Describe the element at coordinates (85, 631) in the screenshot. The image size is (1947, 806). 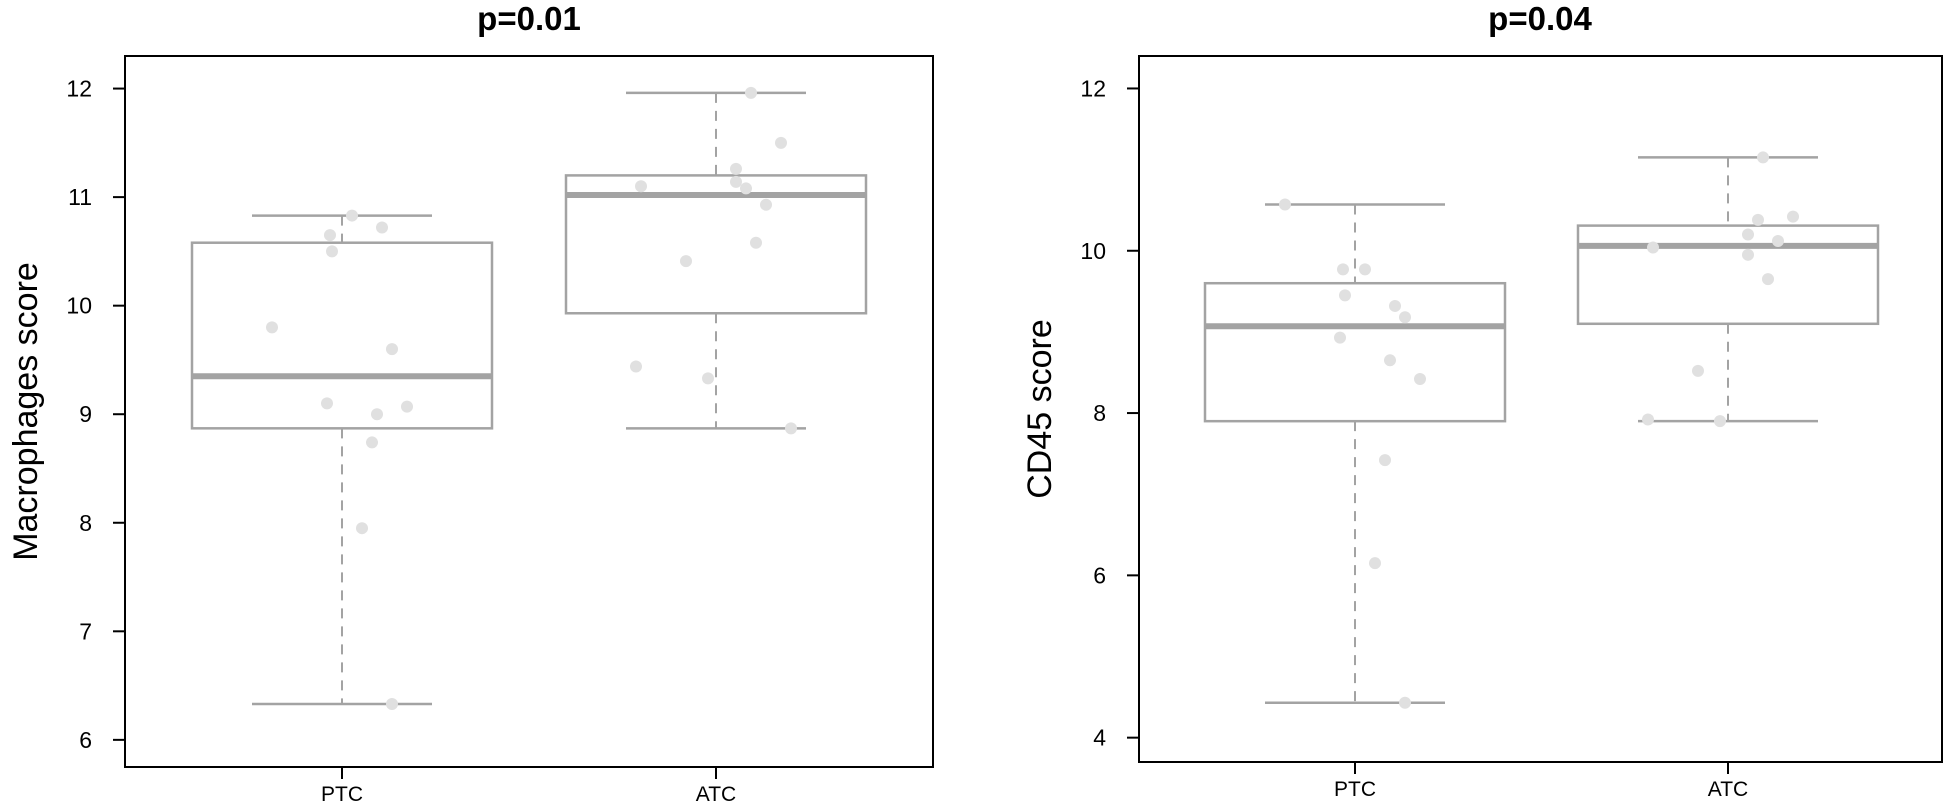
I see `y-tick-label: 7` at that location.